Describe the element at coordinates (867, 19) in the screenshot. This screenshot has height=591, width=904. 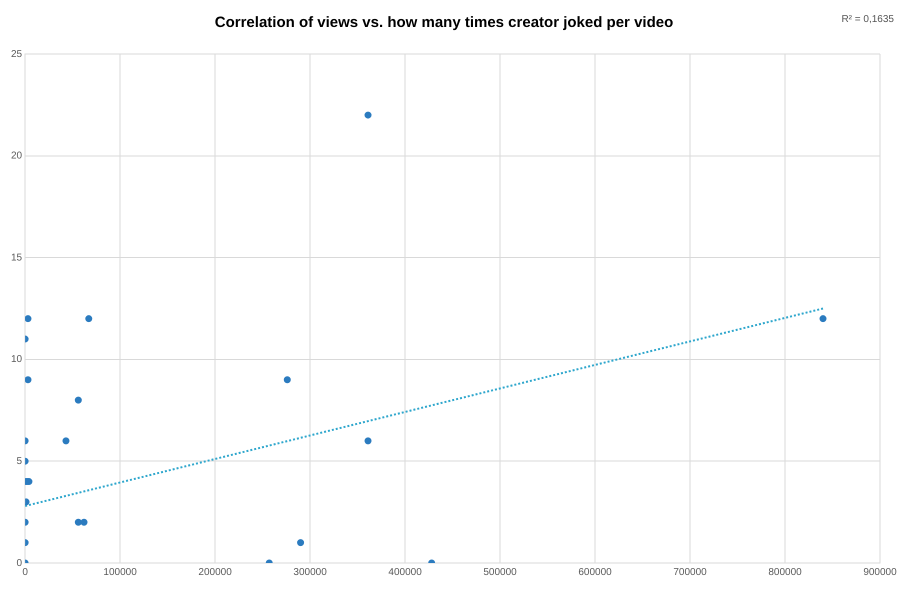
I see `text: R² = 0,1635` at that location.